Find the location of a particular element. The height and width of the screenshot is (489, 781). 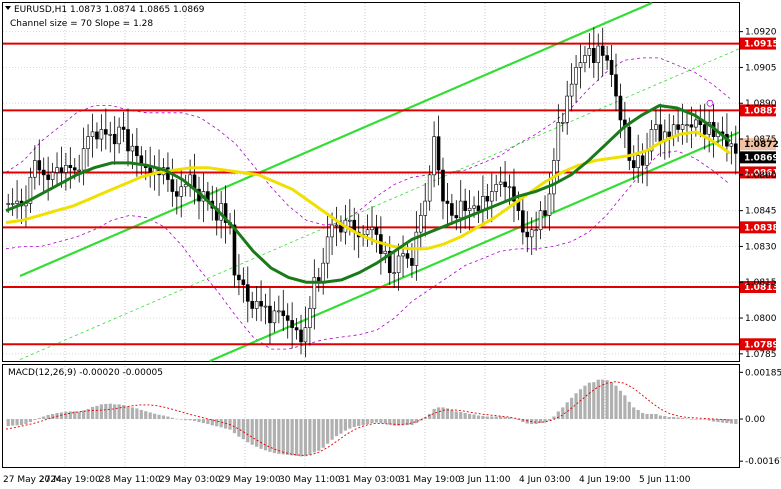

macd-y-tick-label: 0.00 is located at coordinates (755, 420).